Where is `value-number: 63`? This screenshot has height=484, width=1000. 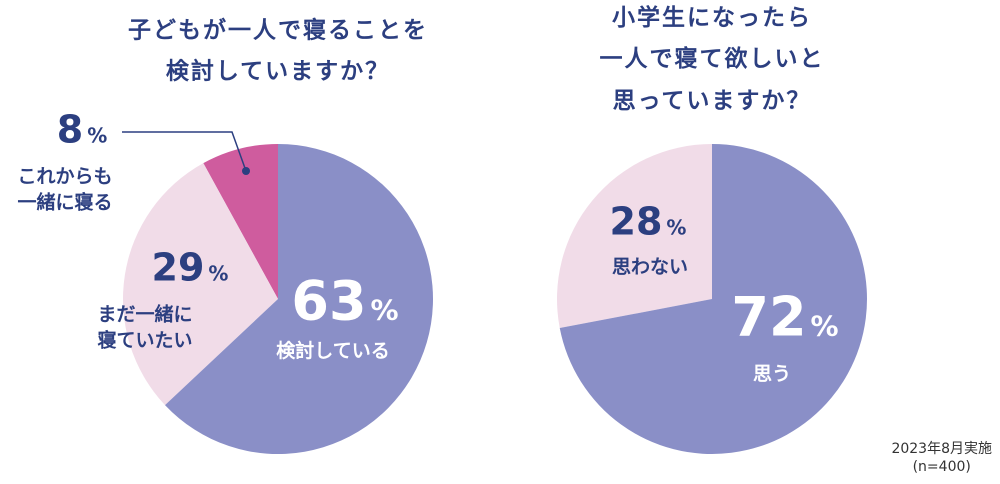 value-number: 63 is located at coordinates (329, 301).